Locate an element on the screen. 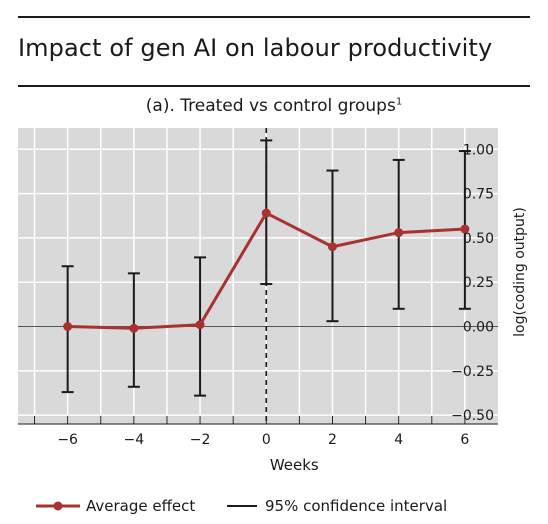 The height and width of the screenshot is (524, 548). x-tick-label: 2 is located at coordinates (332, 440).